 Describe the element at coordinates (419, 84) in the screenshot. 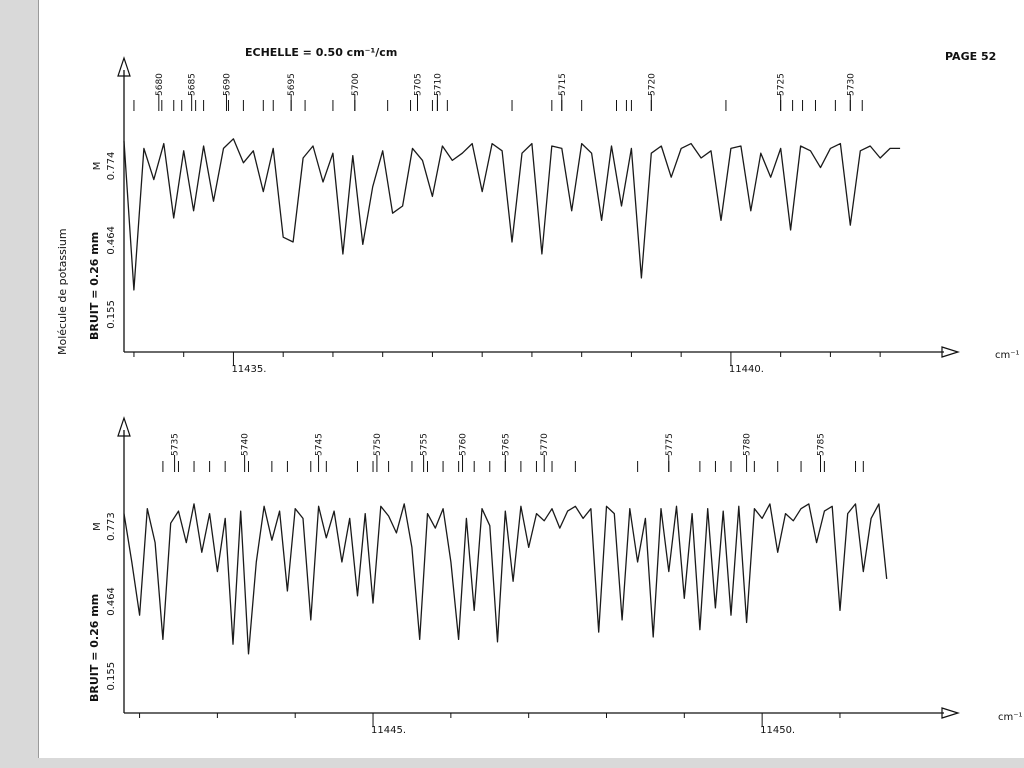

I see `line-number-label: 5705` at that location.